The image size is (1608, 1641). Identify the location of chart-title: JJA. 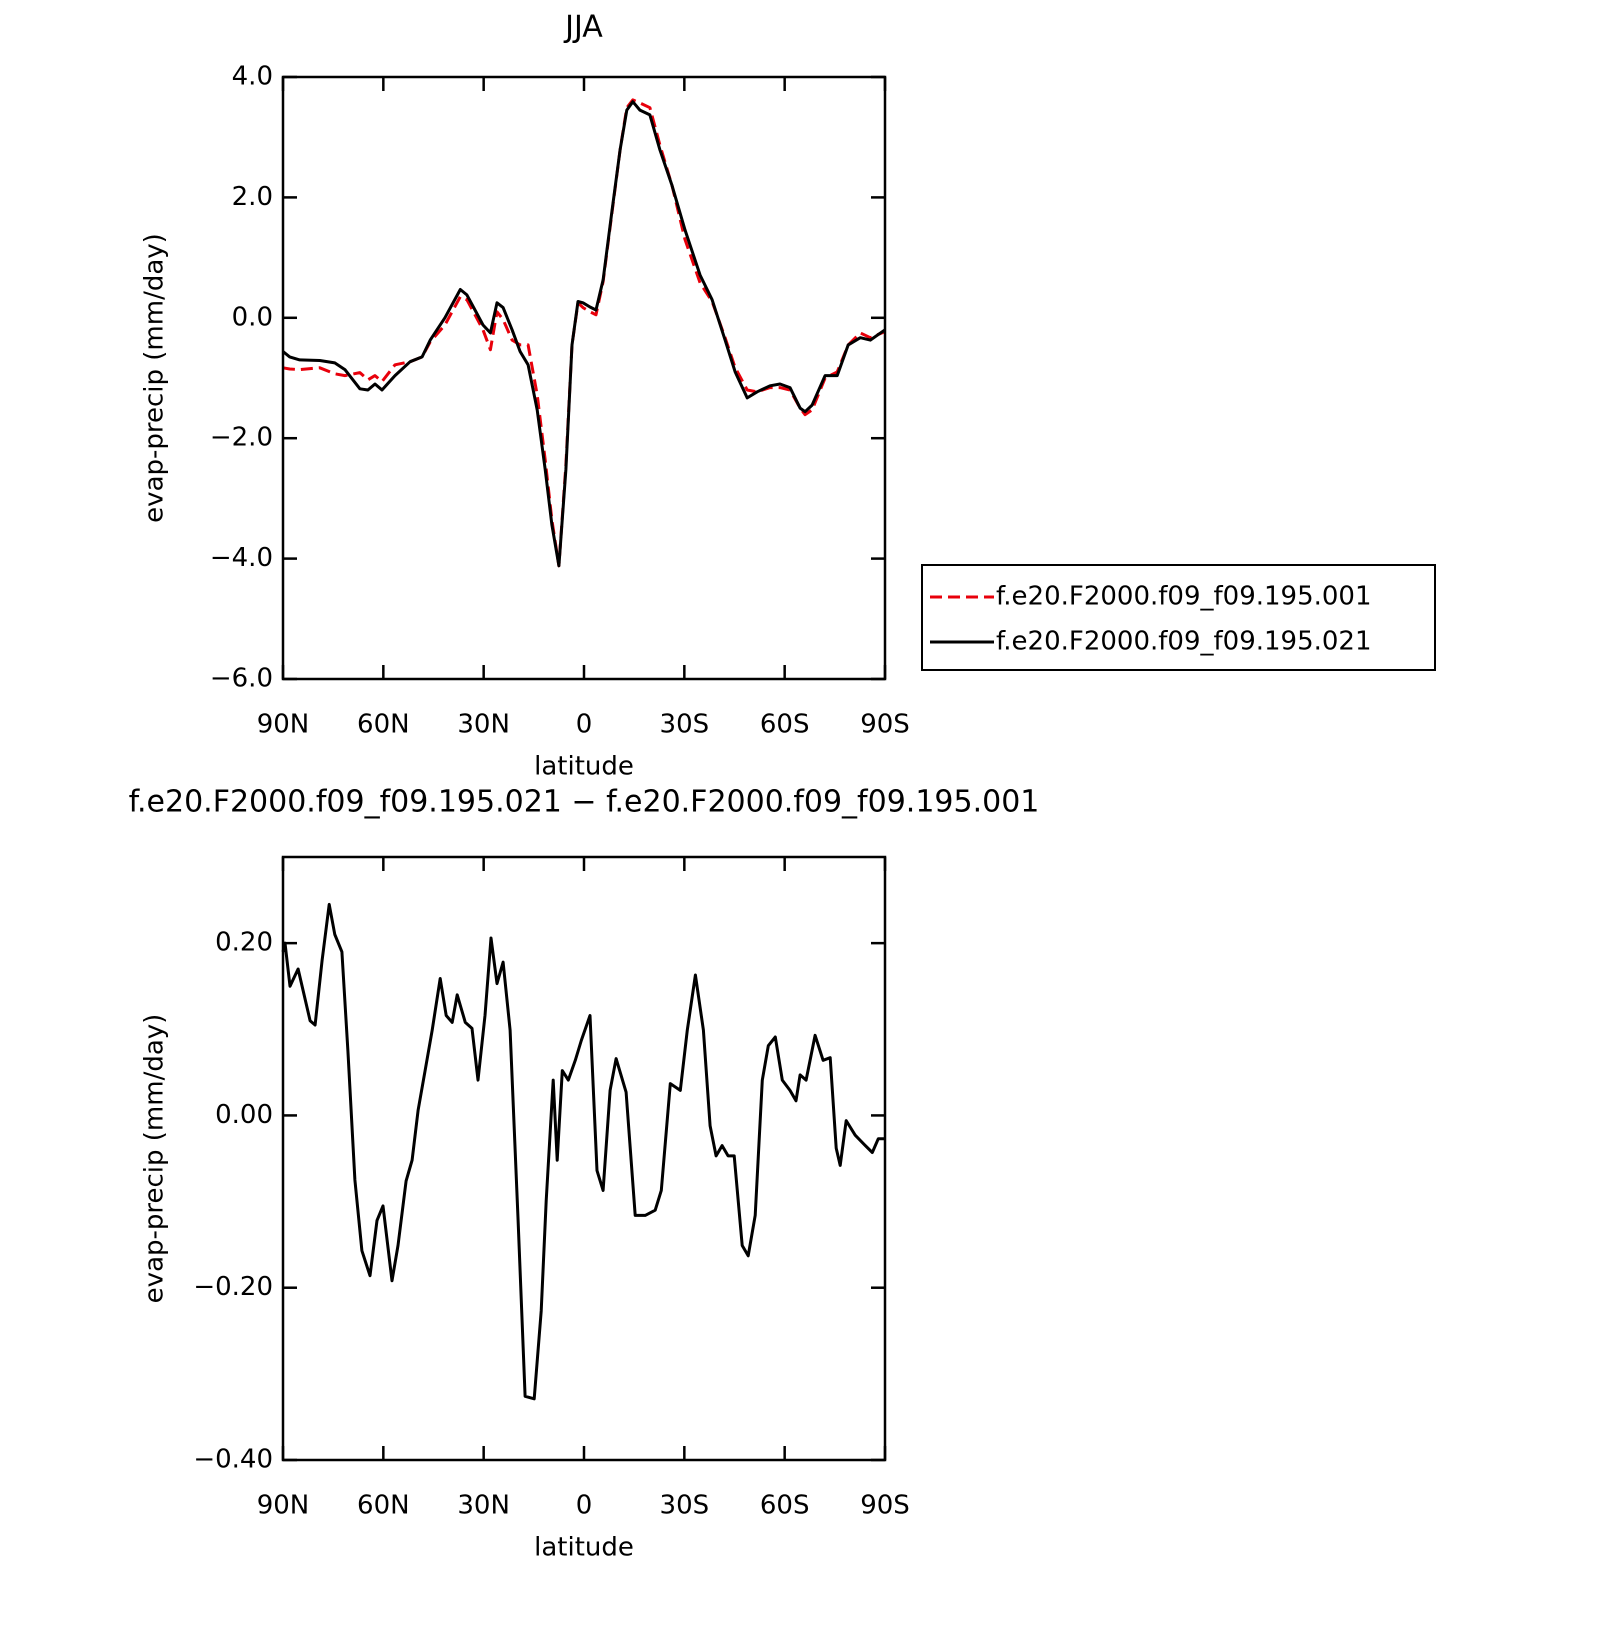
(583, 27).